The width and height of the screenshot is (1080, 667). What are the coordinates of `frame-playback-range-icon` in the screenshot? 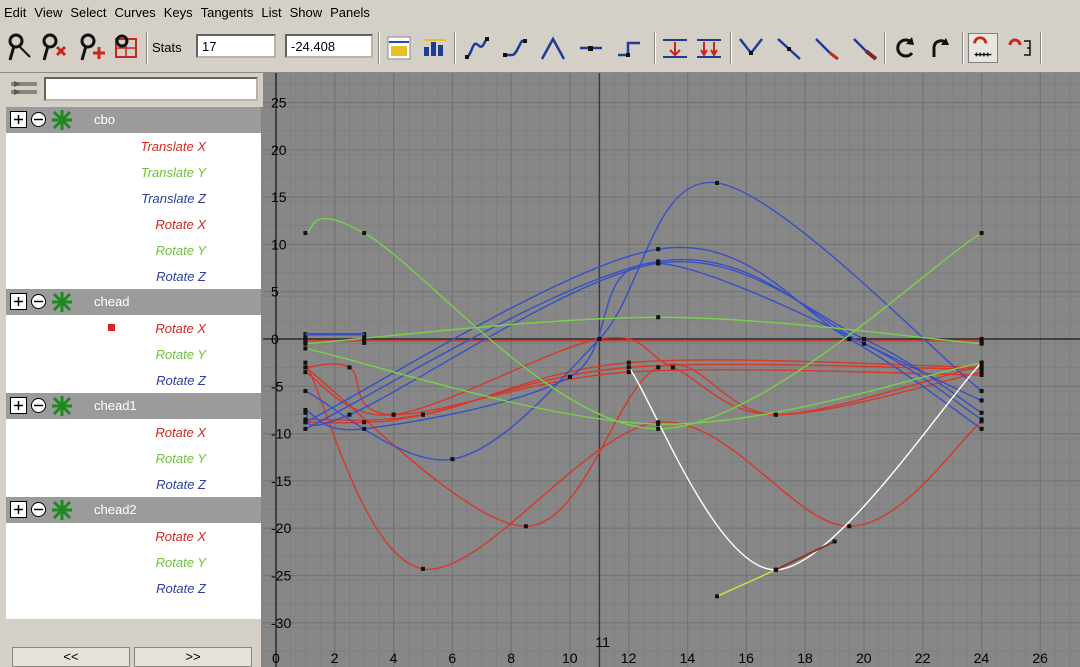 It's located at (435, 48).